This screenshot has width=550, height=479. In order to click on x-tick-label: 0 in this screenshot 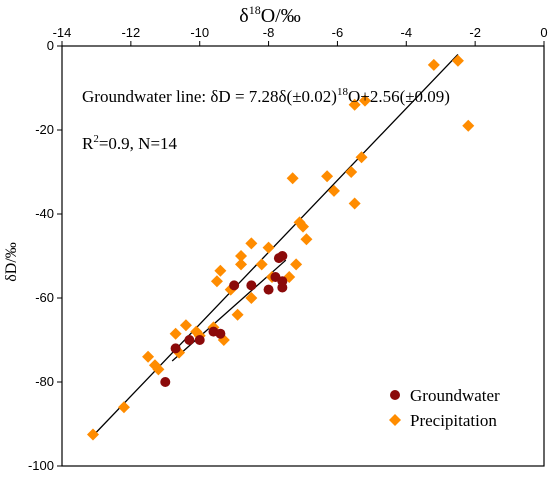, I will do `click(543, 32)`.